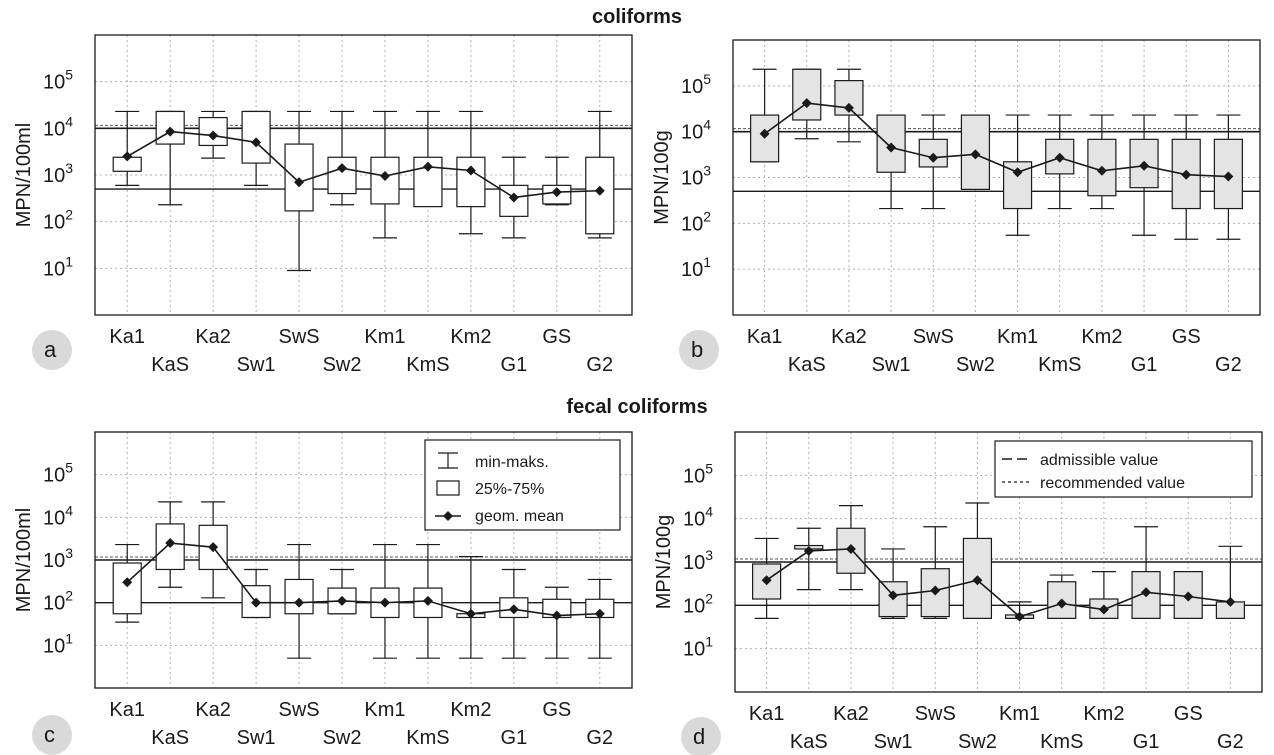 The image size is (1274, 755). I want to click on y-axis-label: MPN/100ml, so click(24, 560).